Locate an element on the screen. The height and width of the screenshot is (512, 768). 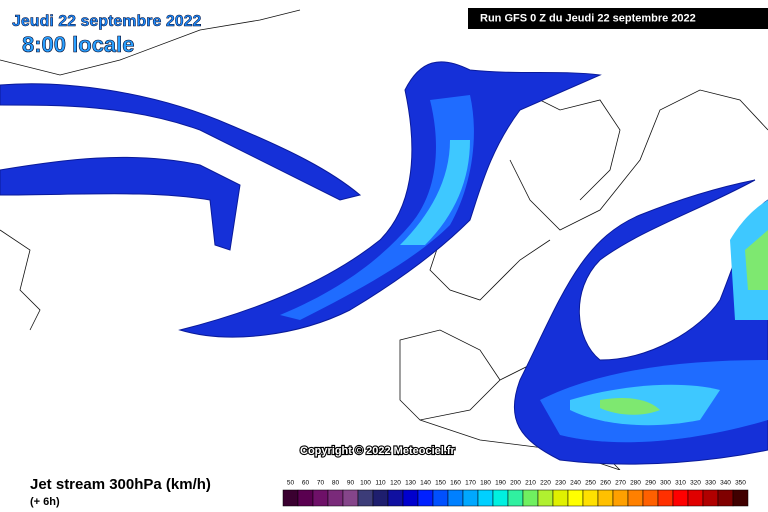
scale-label: 270 is located at coordinates (620, 483).